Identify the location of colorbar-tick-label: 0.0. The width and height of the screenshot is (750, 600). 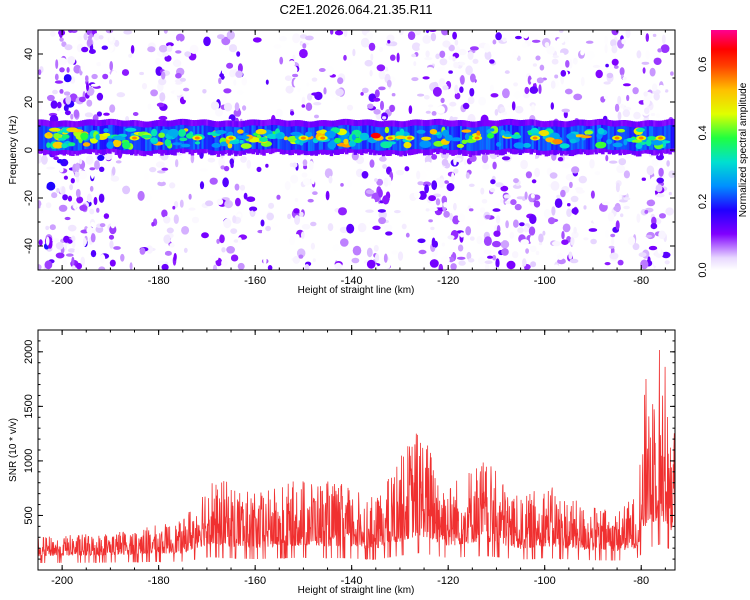
(703, 269).